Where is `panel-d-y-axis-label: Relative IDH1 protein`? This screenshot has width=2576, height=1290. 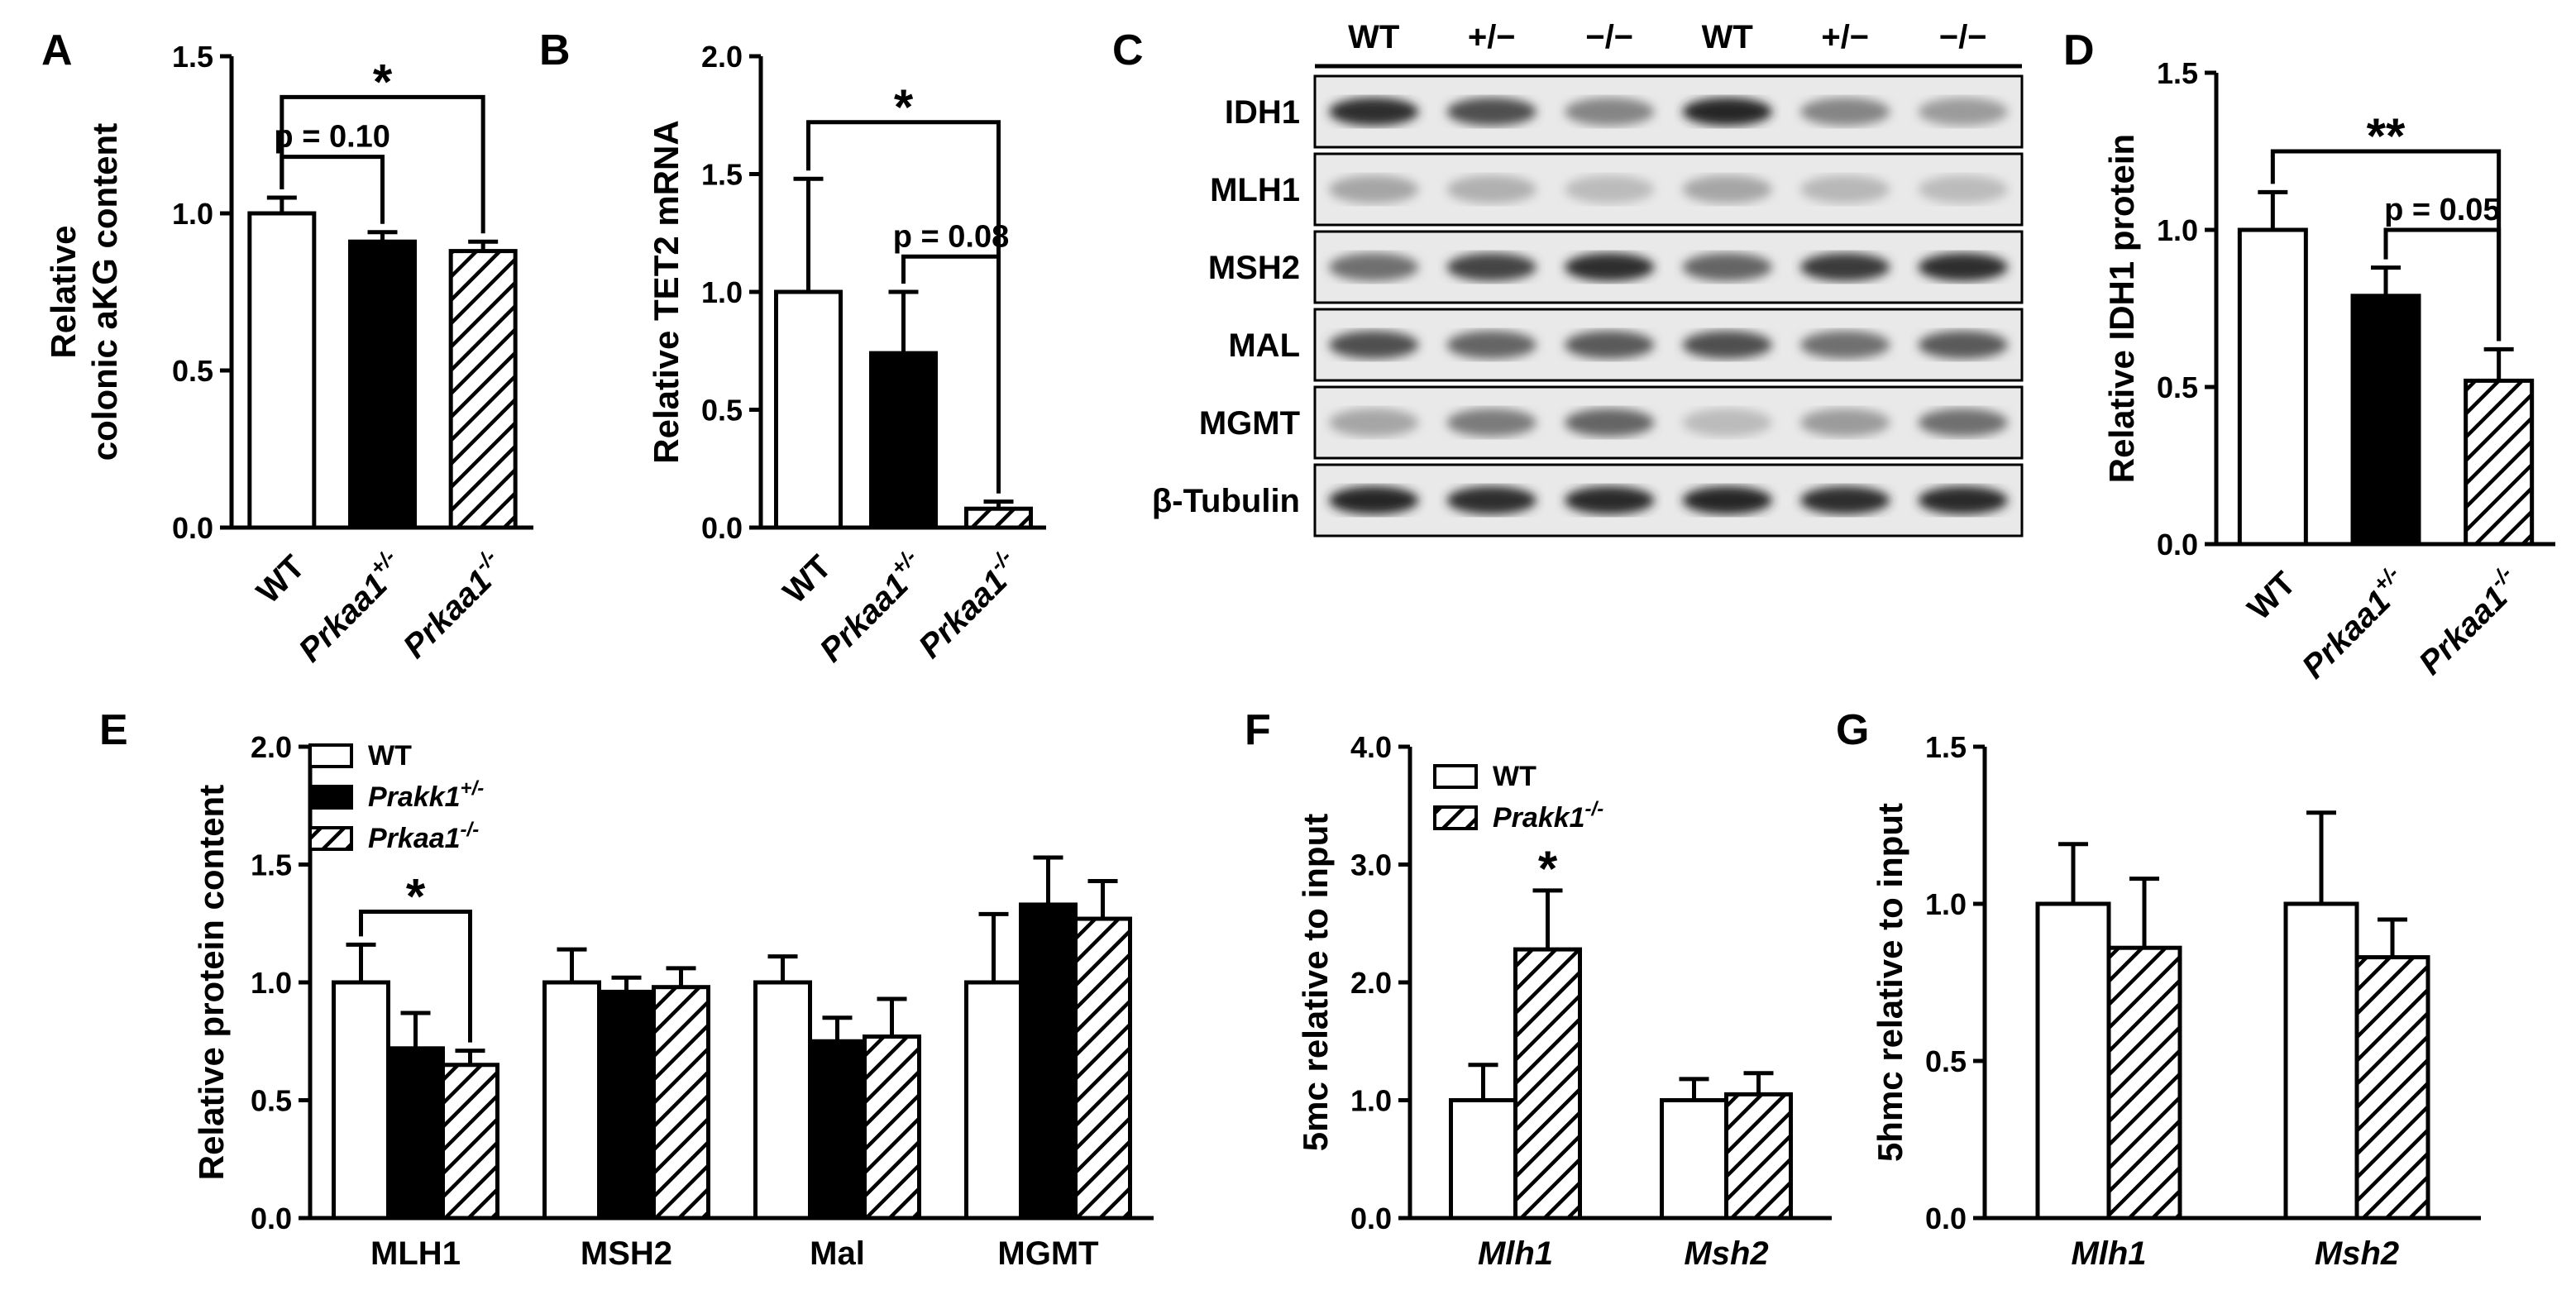 panel-d-y-axis-label: Relative IDH1 protein is located at coordinates (2121, 308).